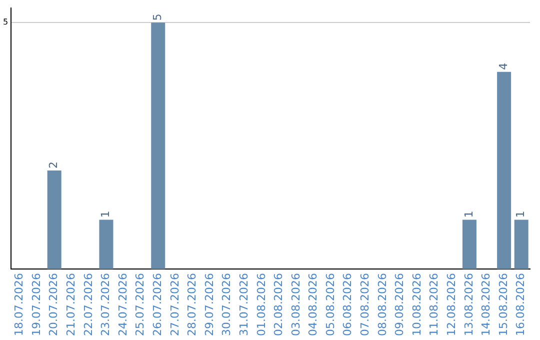 The height and width of the screenshot is (340, 540). What do you see at coordinates (503, 66) in the screenshot?
I see `data-label: 4` at bounding box center [503, 66].